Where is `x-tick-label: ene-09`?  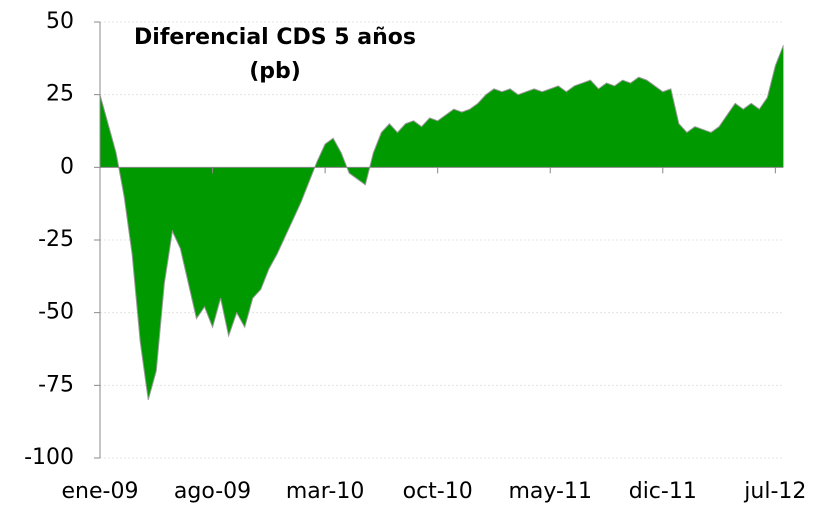 x-tick-label: ene-09 is located at coordinates (100, 491).